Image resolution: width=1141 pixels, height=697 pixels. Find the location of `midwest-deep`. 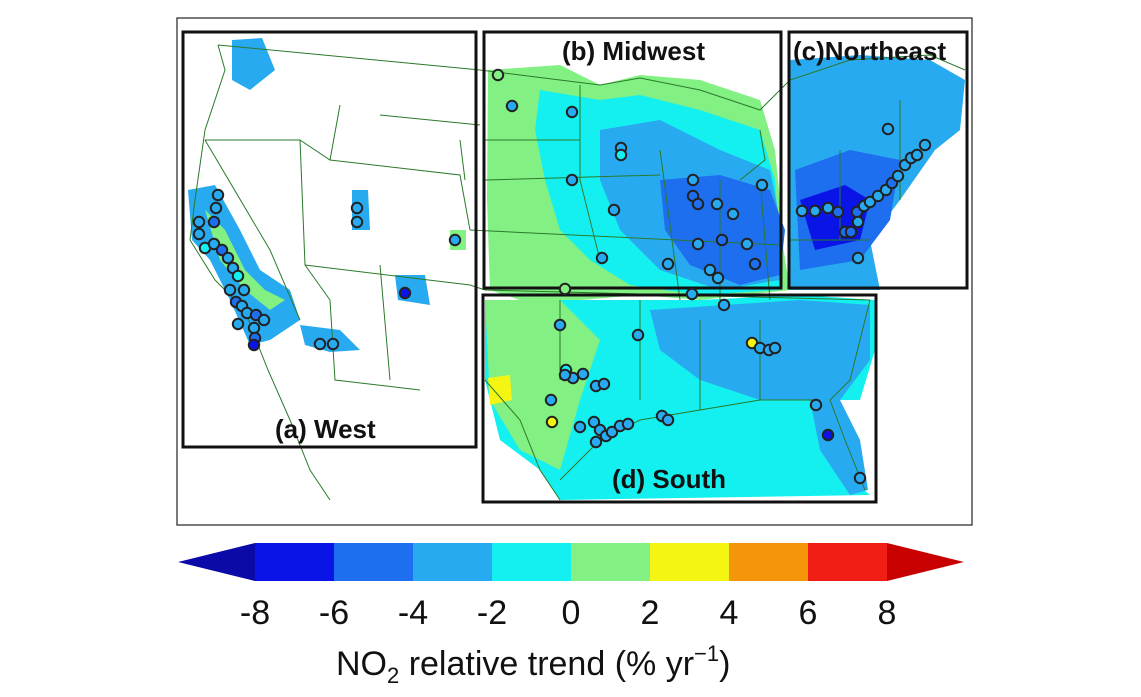

midwest-deep is located at coordinates (722, 230).